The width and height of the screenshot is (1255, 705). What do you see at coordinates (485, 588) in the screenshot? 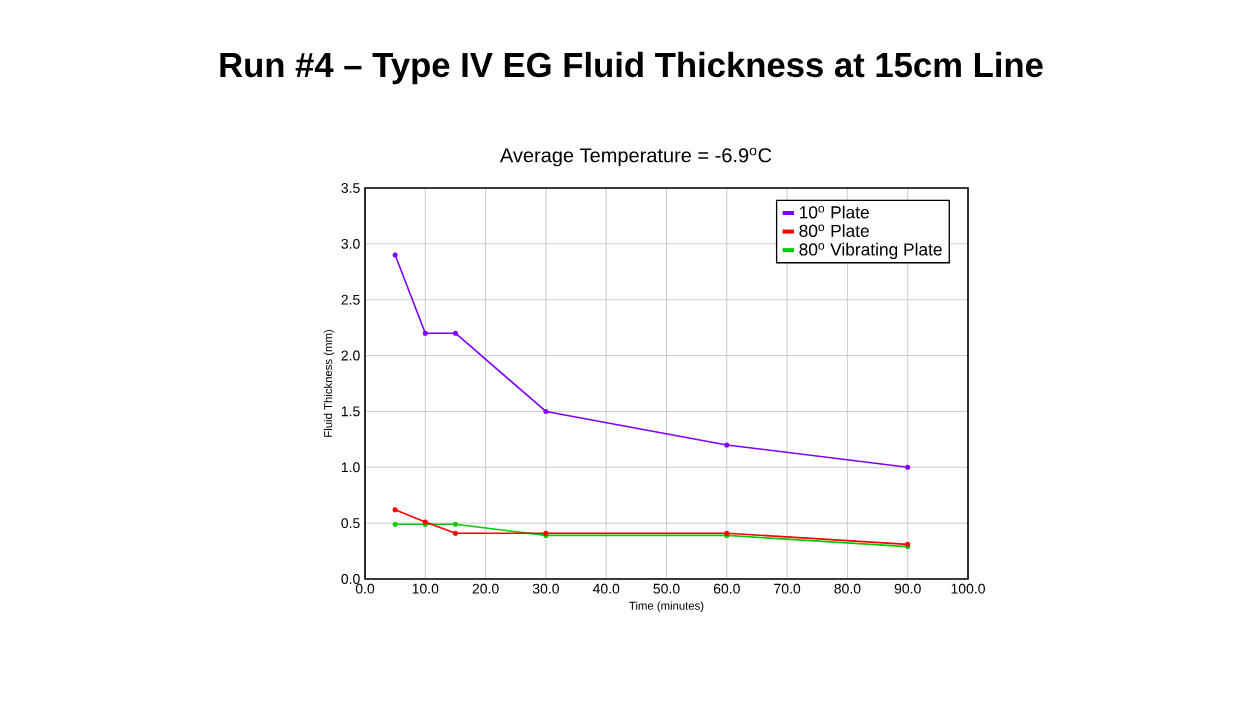
I see `x-tick-label: 20.0` at bounding box center [485, 588].